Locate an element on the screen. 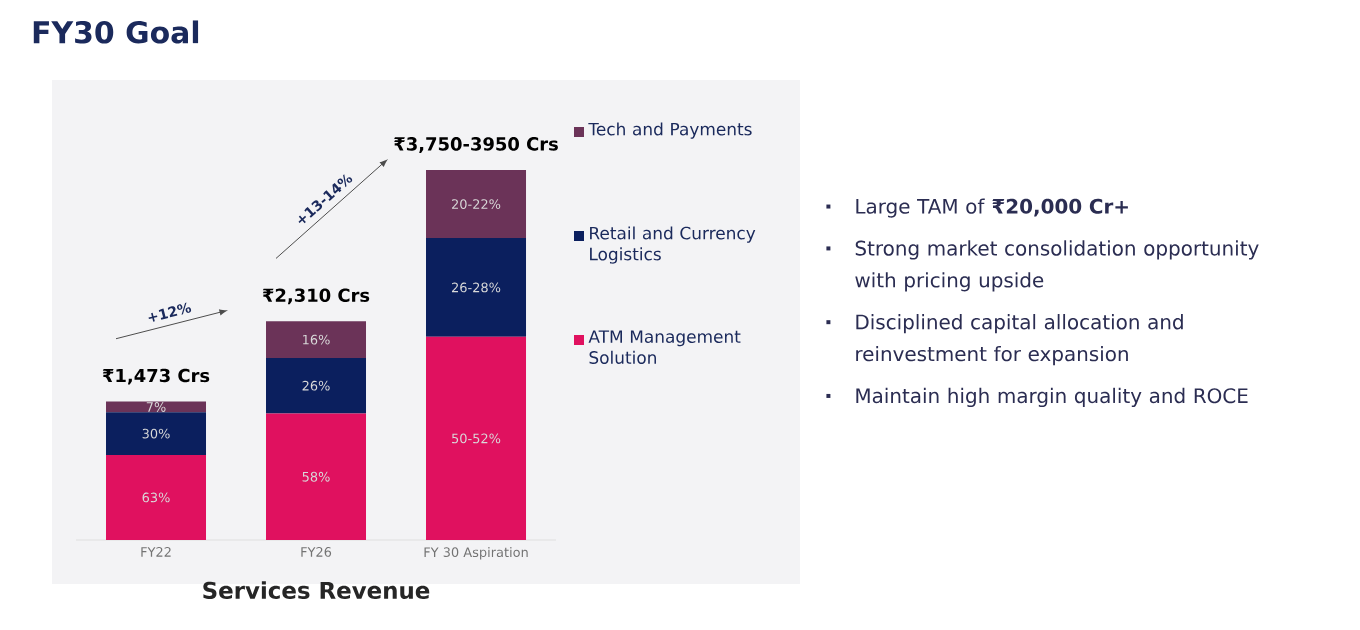  text: Large TAM of ₹20,000 Cr+ is located at coordinates (992, 208).